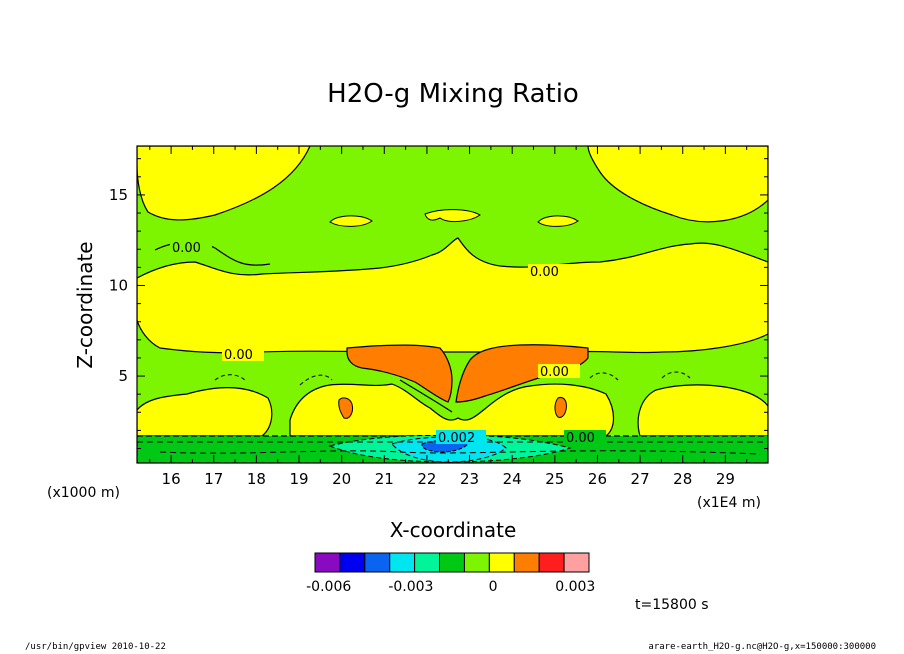 This screenshot has width=904, height=654. What do you see at coordinates (224, 183) in the screenshot?
I see `yellow-region-top-left` at bounding box center [224, 183].